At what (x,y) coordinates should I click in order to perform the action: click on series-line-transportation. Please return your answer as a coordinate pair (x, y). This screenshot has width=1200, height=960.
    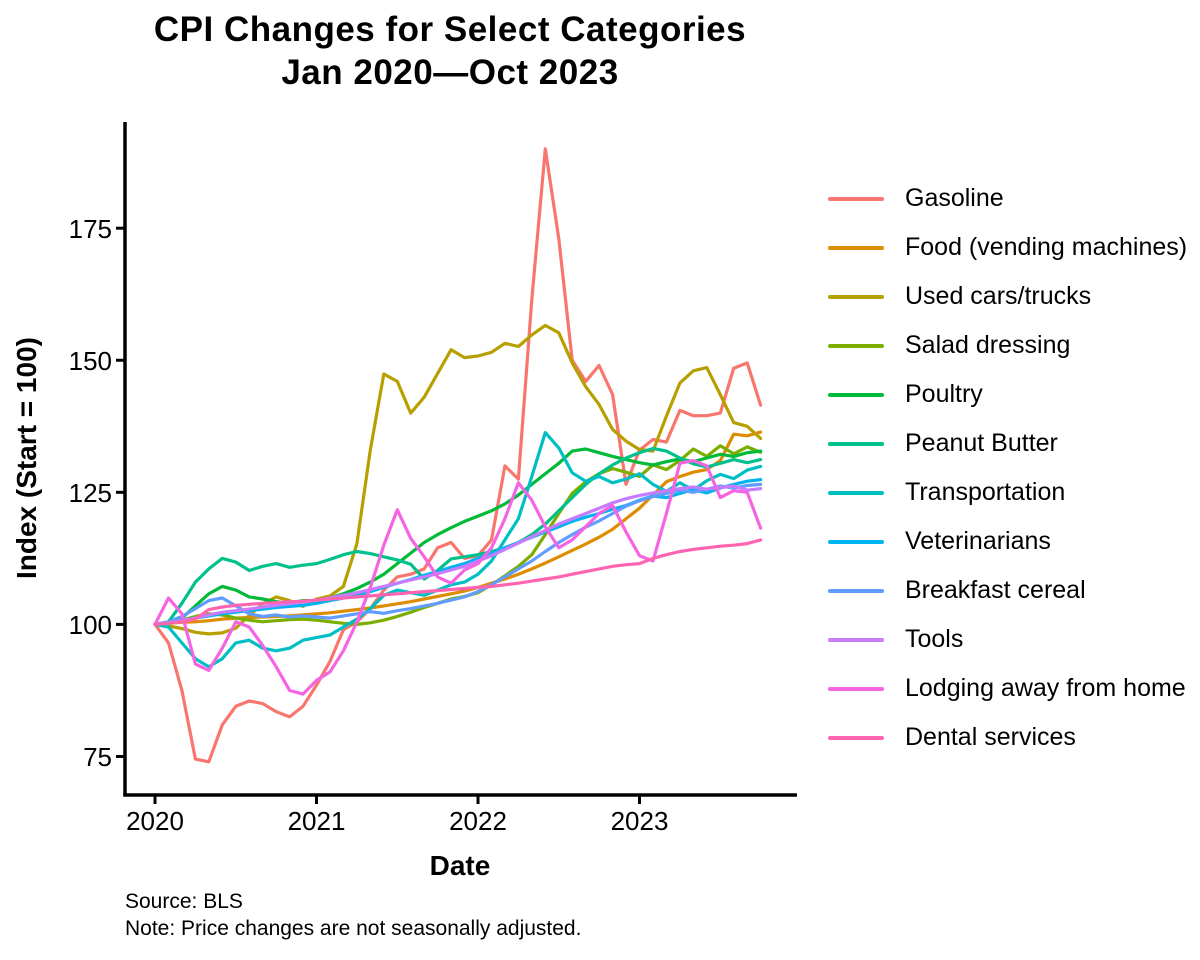
    Looking at the image, I should click on (458, 550).